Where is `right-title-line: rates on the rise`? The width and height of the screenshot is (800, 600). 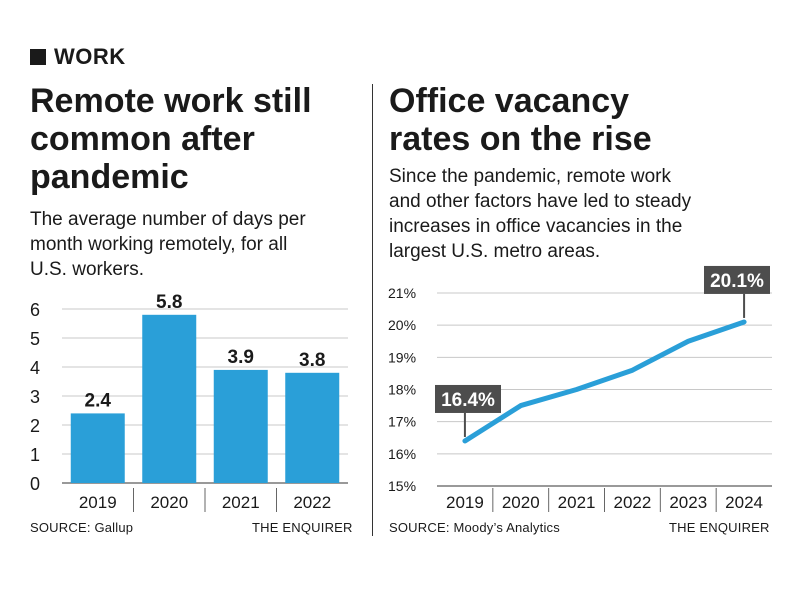 right-title-line: rates on the rise is located at coordinates (520, 139).